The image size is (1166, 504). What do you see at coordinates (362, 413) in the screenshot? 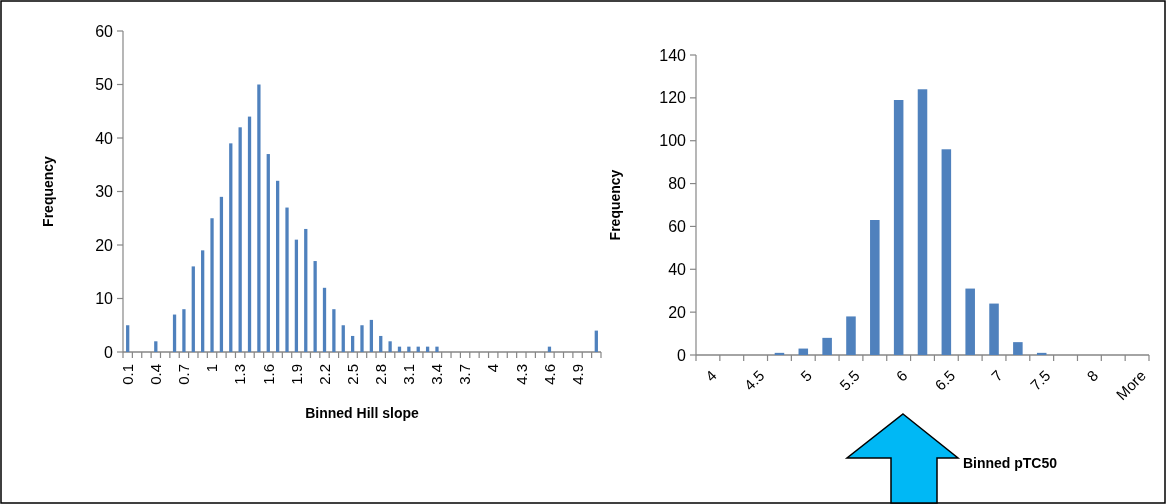
I see `x-axis-title: Binned Hill slope` at bounding box center [362, 413].